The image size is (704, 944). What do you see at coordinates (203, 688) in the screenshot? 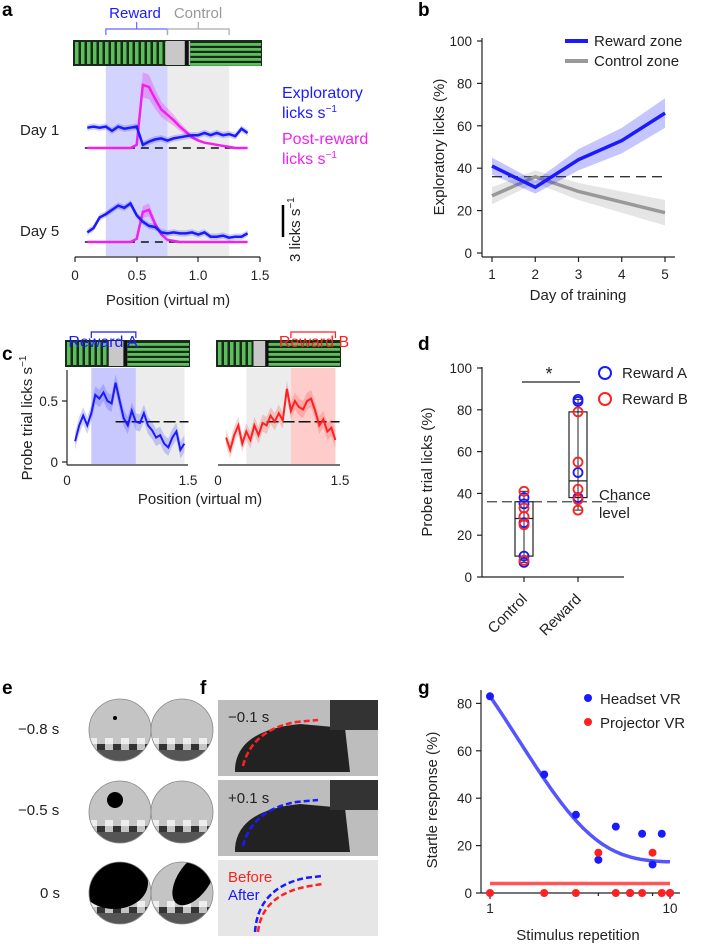
I see `panel-label-f: f` at bounding box center [203, 688].